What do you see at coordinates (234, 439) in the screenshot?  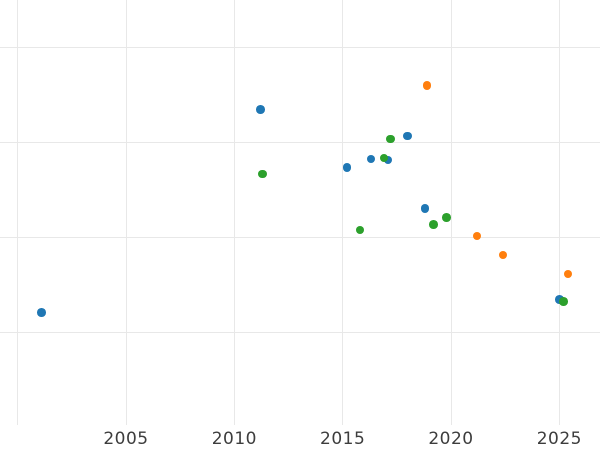 I see `x-tick-label: 2010` at bounding box center [234, 439].